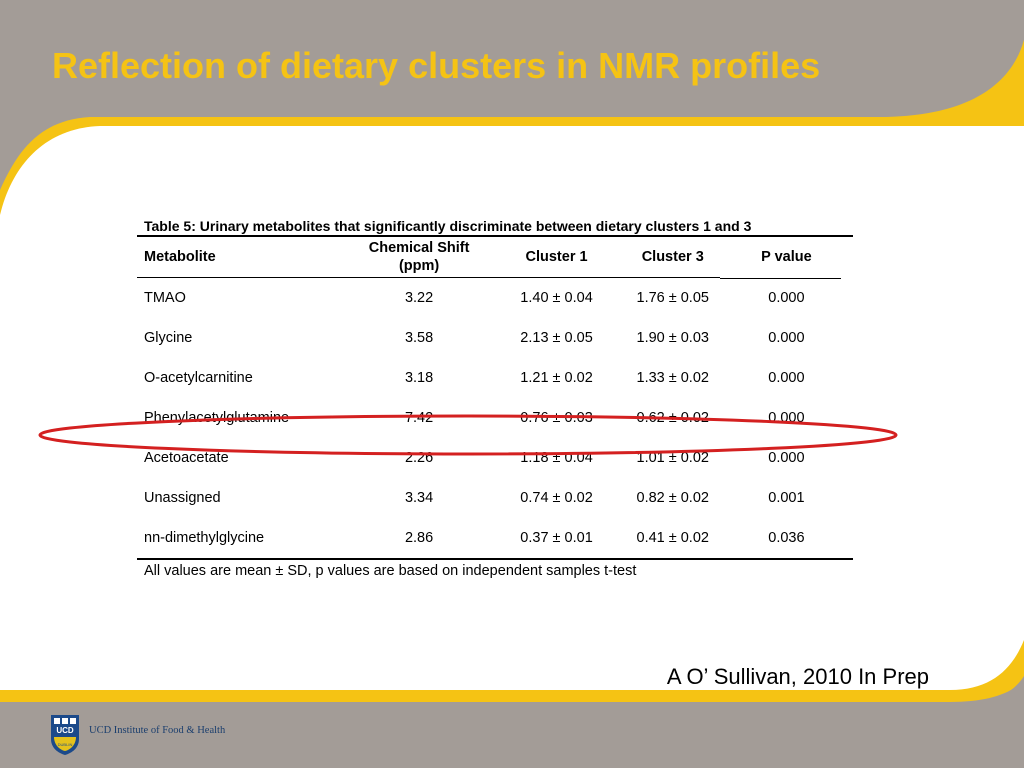 This screenshot has height=768, width=1024. Describe the element at coordinates (672, 539) in the screenshot. I see `cell-cluster3: 0.41 ± 0.02` at that location.